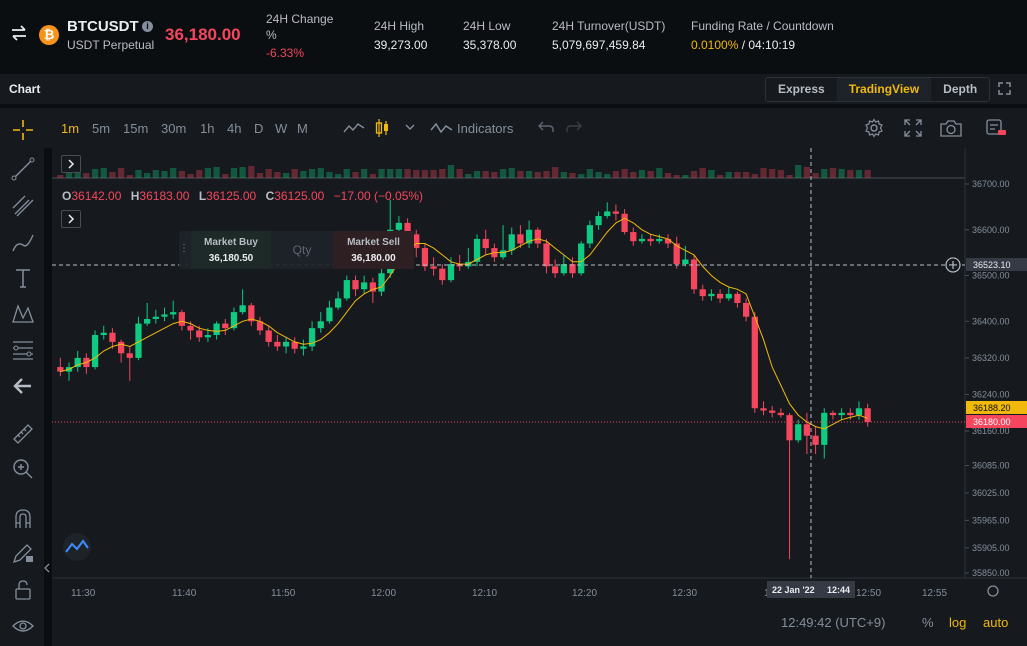  Describe the element at coordinates (354, 128) in the screenshot. I see `line-chart-icon` at that location.